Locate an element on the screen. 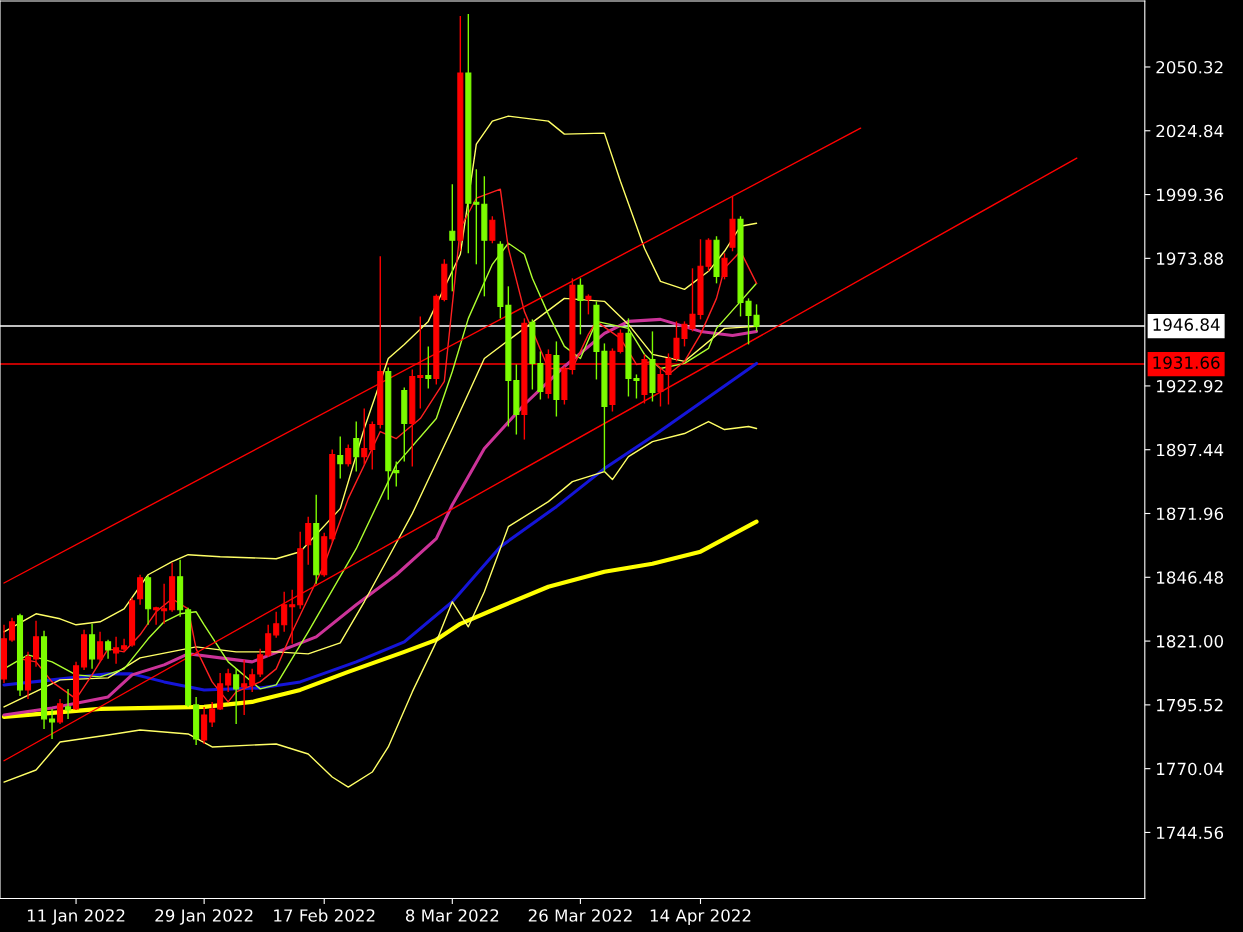  ref-line-label: 1931.66 is located at coordinates (1186, 362).